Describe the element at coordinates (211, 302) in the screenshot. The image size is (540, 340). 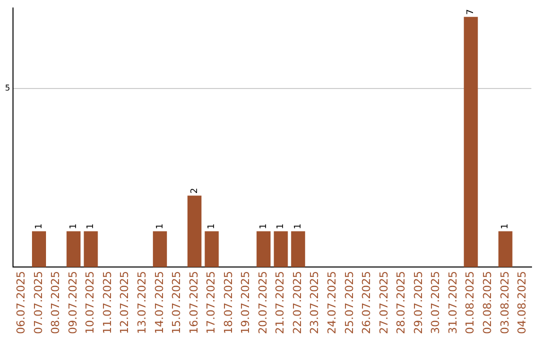
I see `x-tick-label: 17.07.2025` at that location.